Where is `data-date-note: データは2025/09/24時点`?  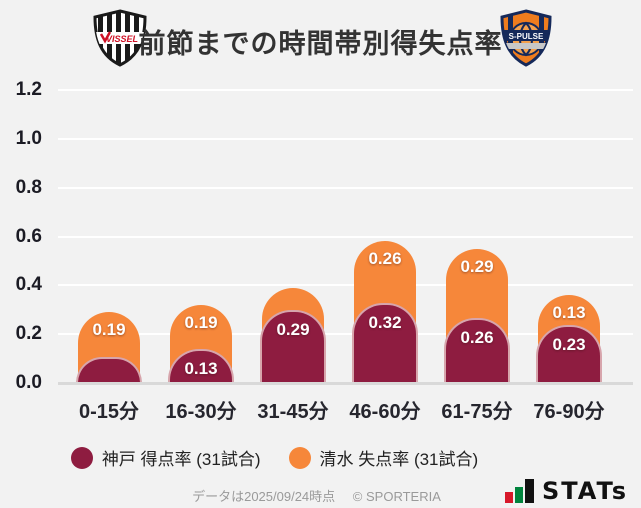
data-date-note: データは2025/09/24時点 is located at coordinates (264, 496).